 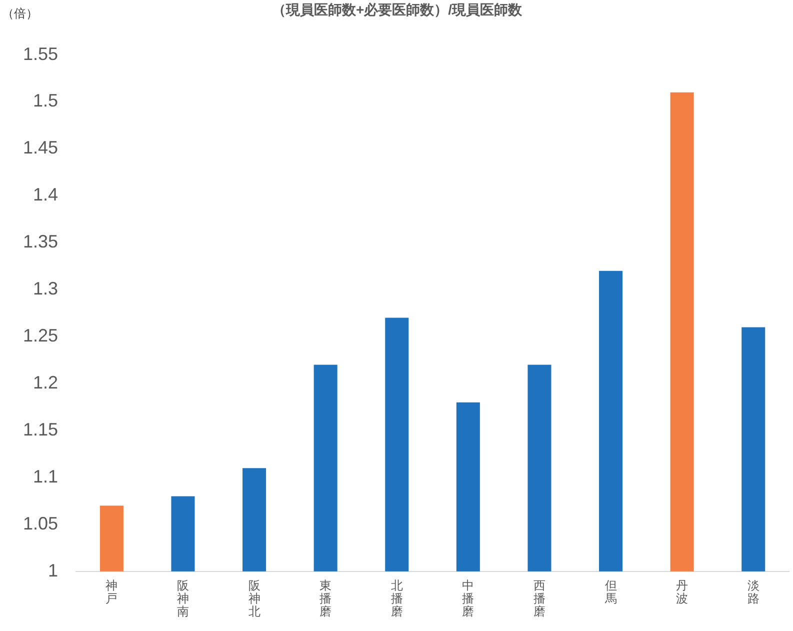 I want to click on x-tick-label: 淡路, so click(x=753, y=592).